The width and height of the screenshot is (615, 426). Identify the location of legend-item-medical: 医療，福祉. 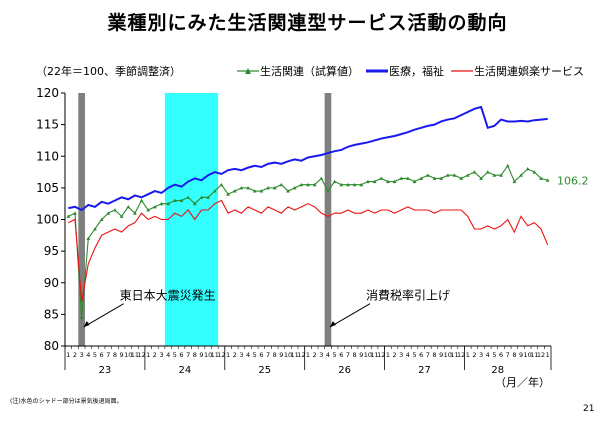
(404, 71).